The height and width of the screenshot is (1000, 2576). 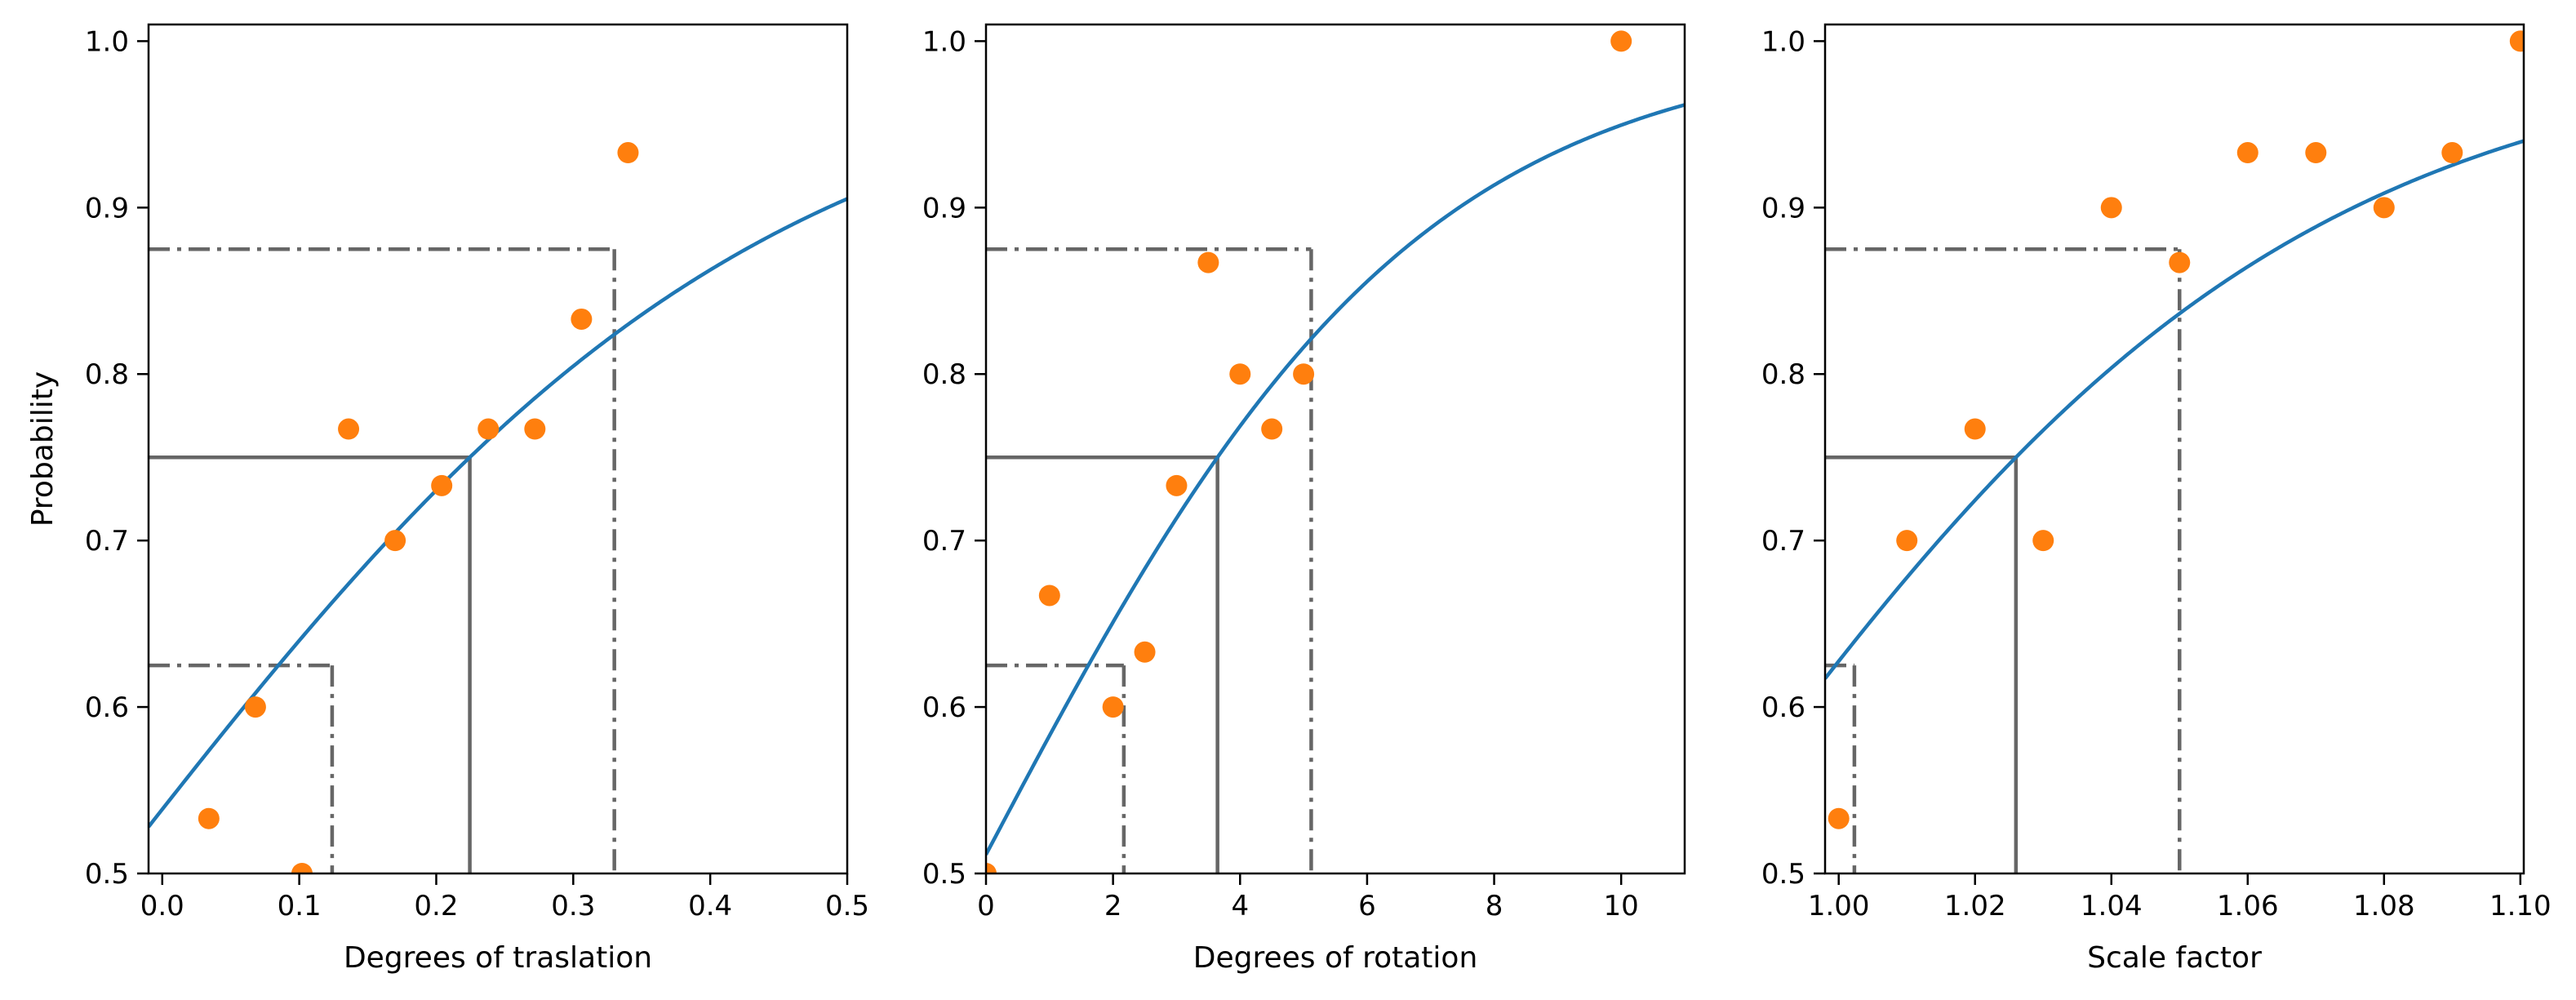 I want to click on x-tick-label: 0.5, so click(x=847, y=906).